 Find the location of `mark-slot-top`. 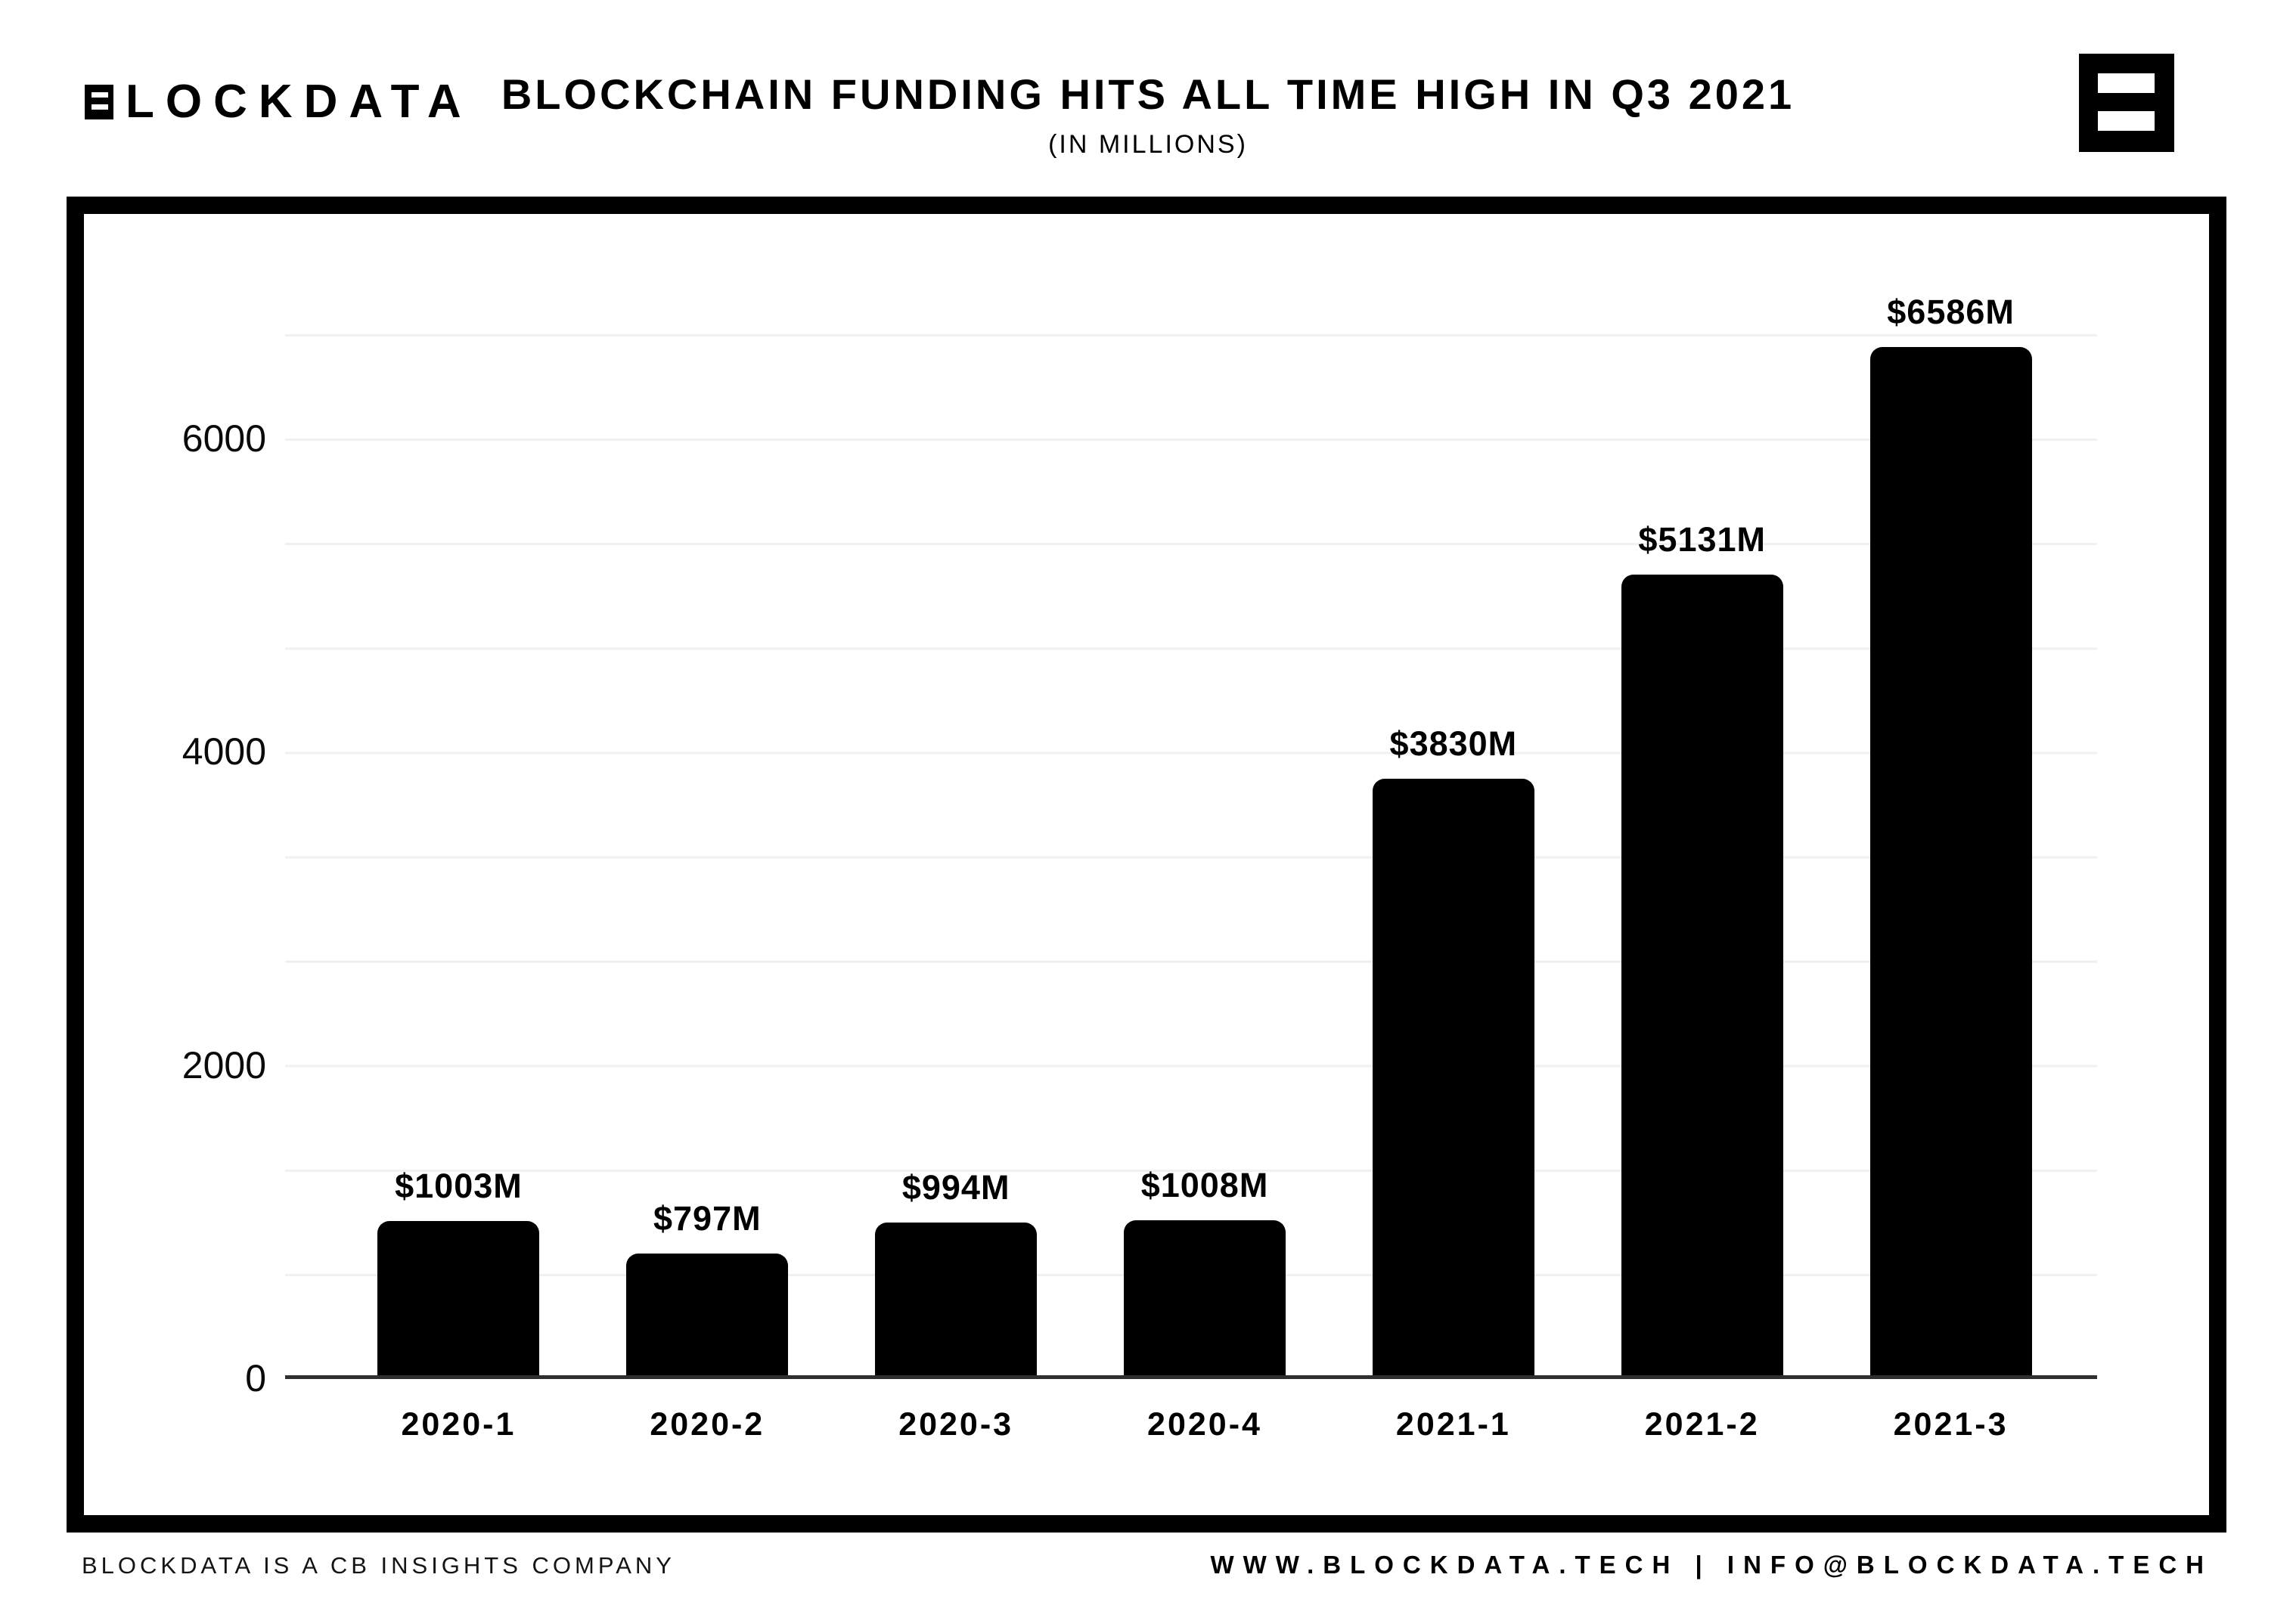

mark-slot-top is located at coordinates (2126, 83).